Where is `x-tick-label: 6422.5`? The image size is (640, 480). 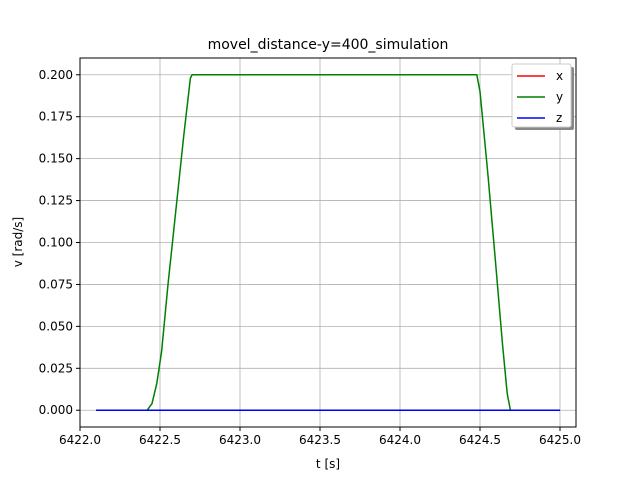
x-tick-label: 6422.5 is located at coordinates (160, 440).